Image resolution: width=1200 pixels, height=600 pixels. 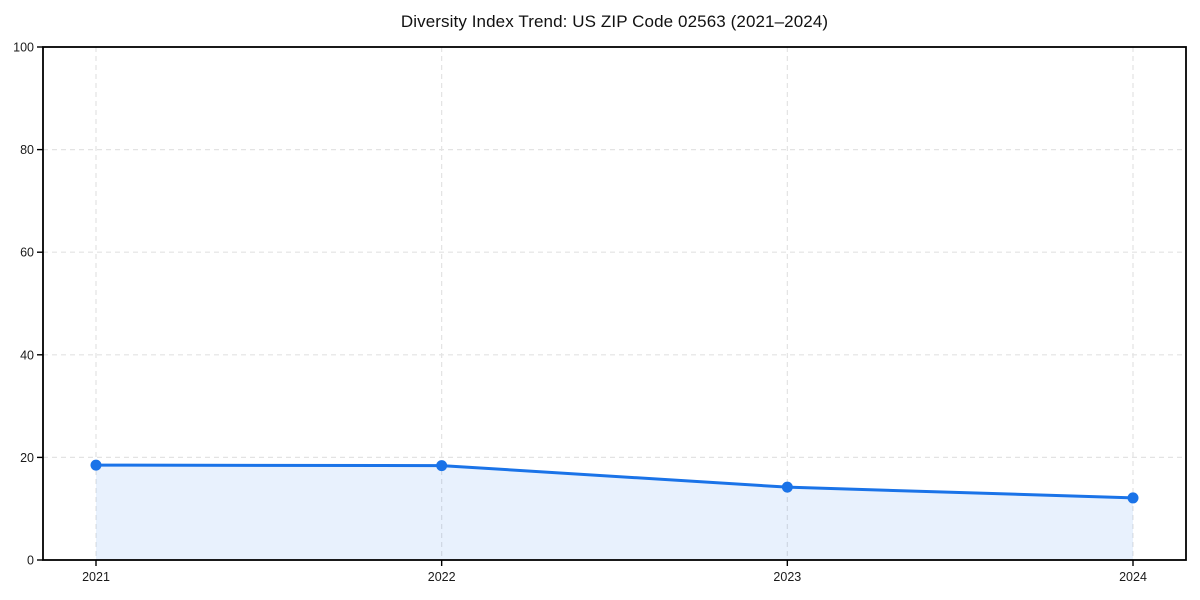 I want to click on y-tick-label: 0, so click(x=30, y=561).